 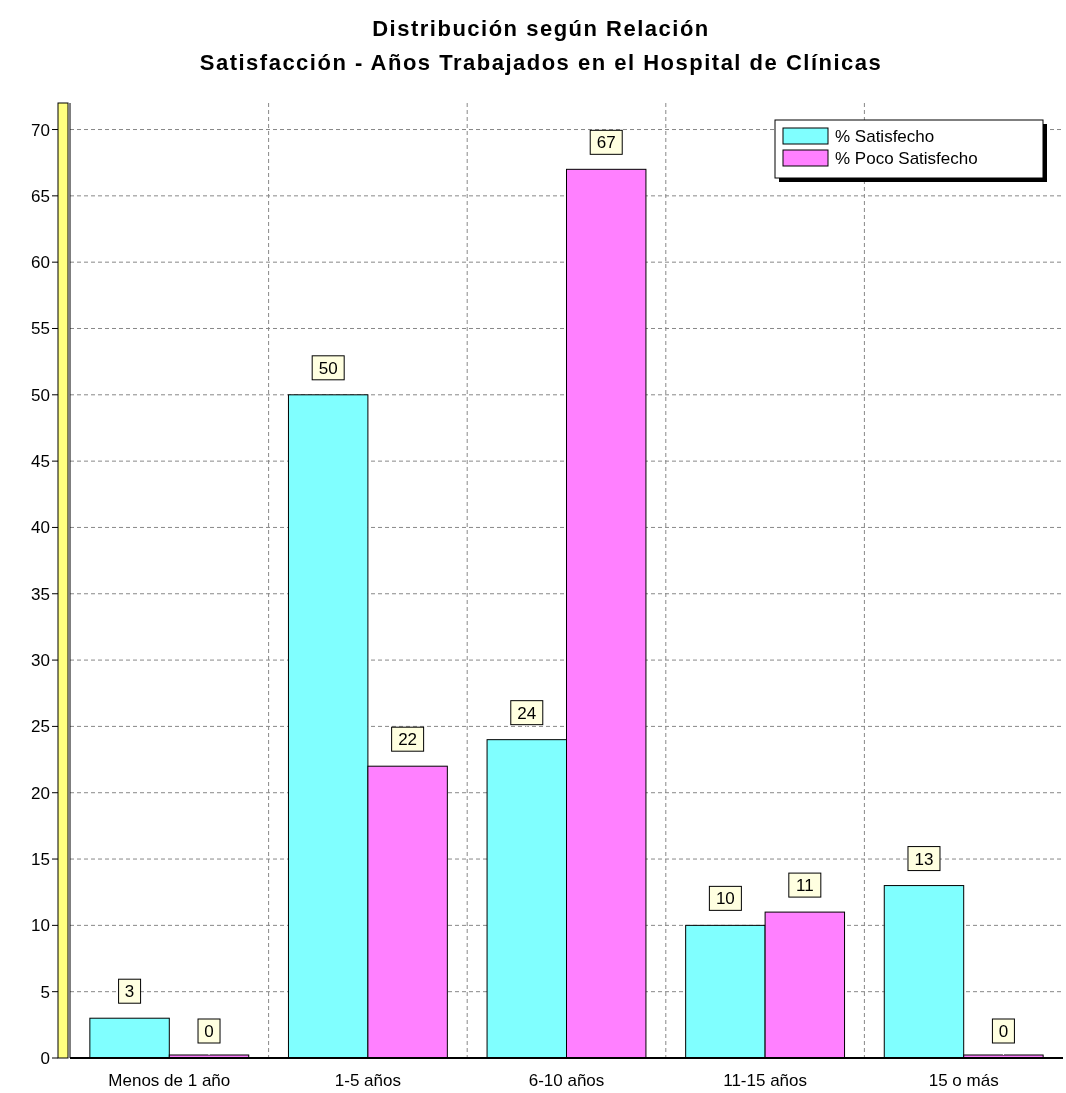 What do you see at coordinates (566, 1080) in the screenshot?
I see `x-tick-label: 6-10 años` at bounding box center [566, 1080].